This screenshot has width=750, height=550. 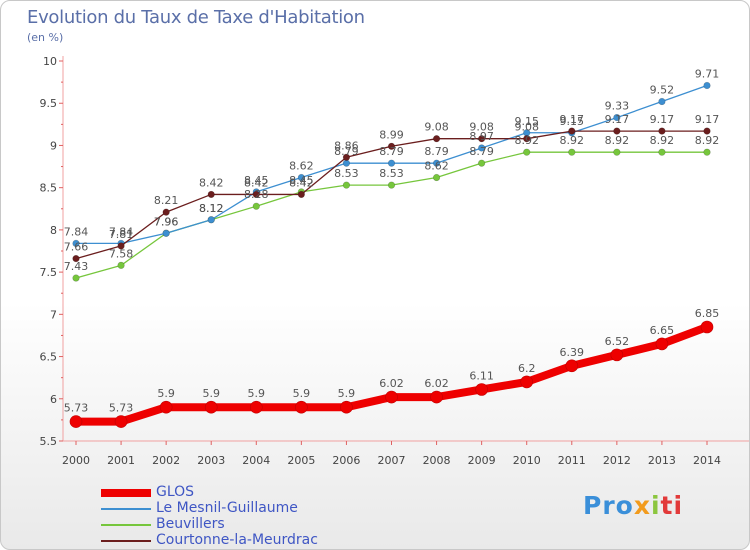 I want to click on legend-label-glos: GLOS, so click(x=175, y=492).